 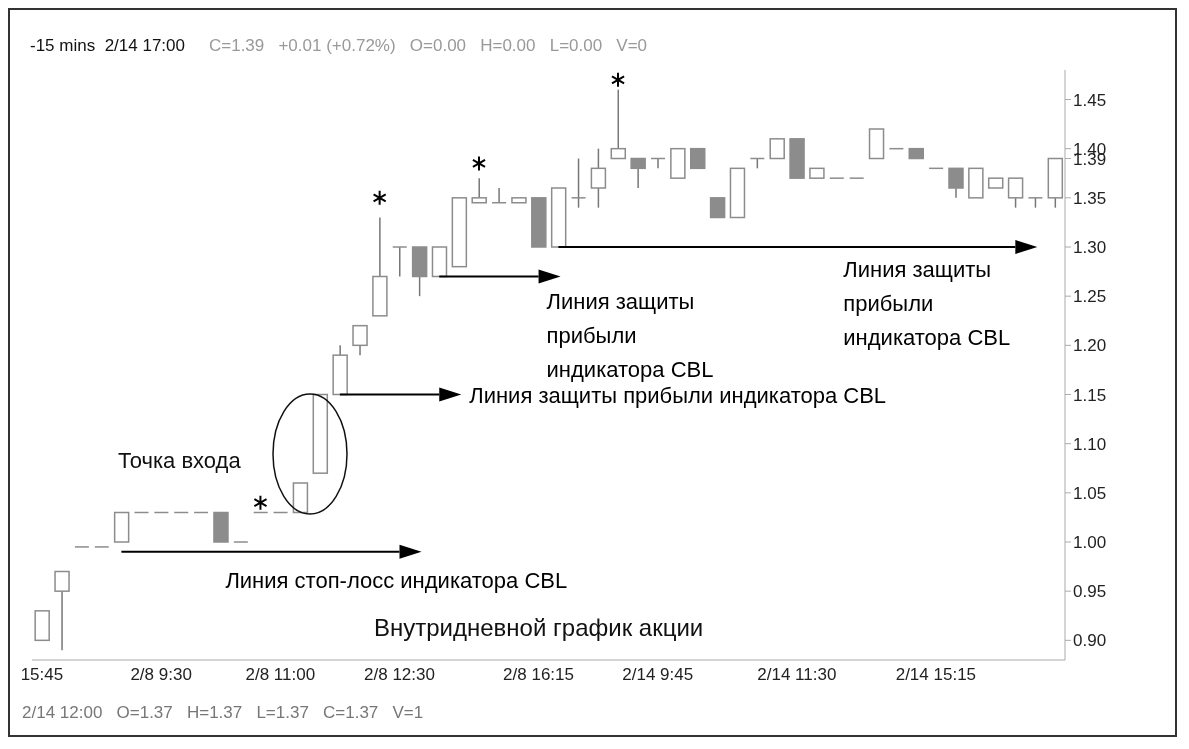 I want to click on y-tick-label: 0.95, so click(x=1090, y=592).